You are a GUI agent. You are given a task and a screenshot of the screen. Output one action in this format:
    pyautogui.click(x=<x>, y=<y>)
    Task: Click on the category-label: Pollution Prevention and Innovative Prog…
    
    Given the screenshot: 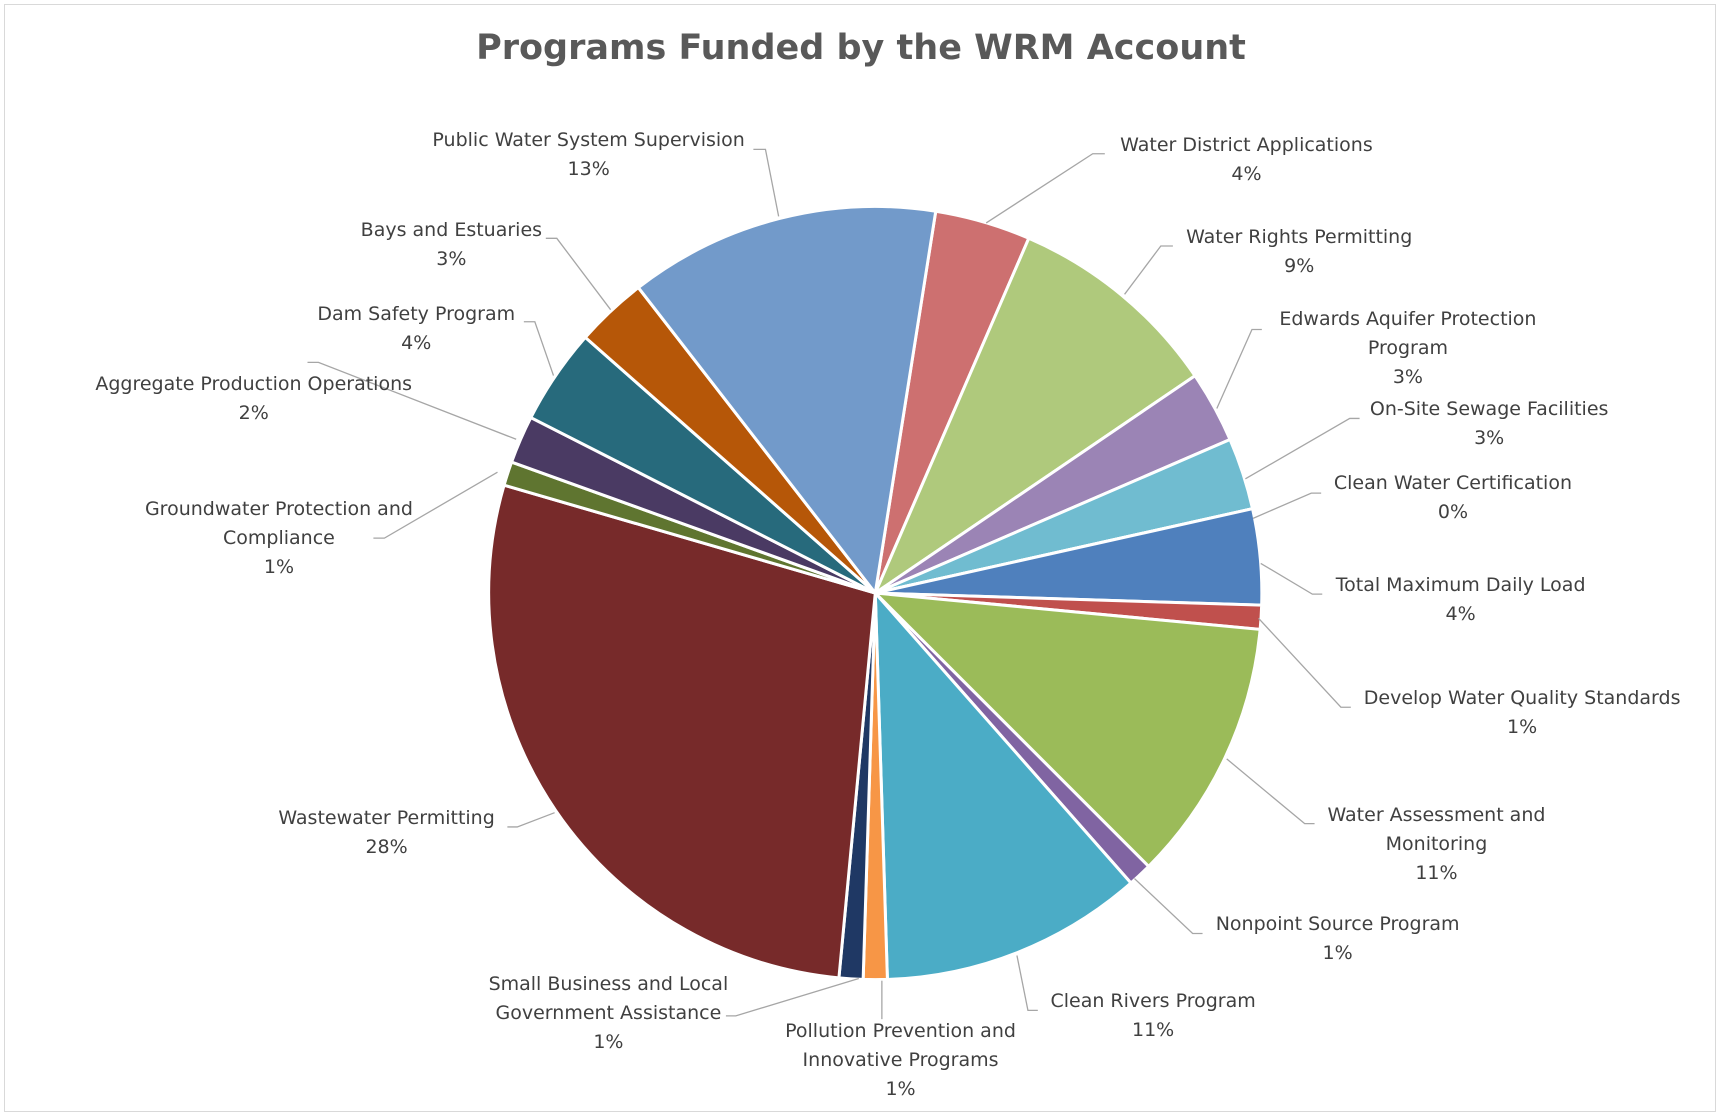 What is the action you would take?
    pyautogui.click(x=900, y=1045)
    